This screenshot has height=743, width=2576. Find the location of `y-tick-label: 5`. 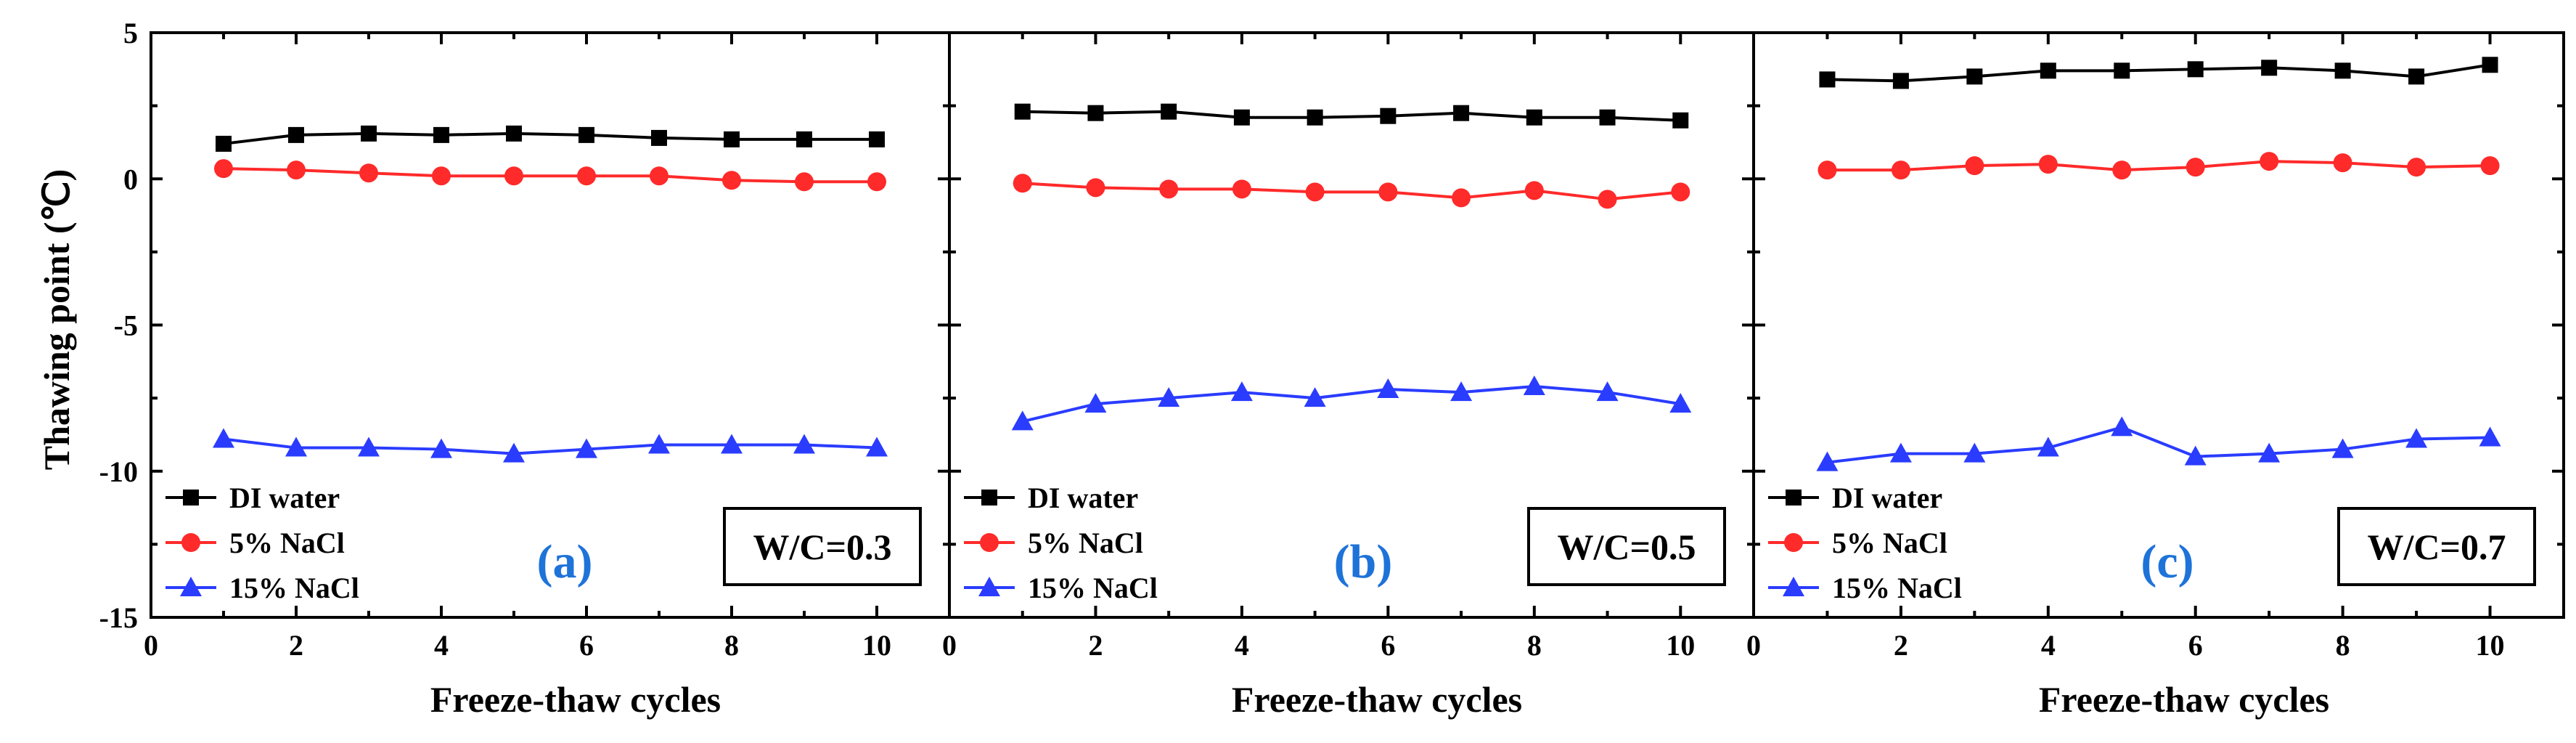

y-tick-label: 5 is located at coordinates (131, 33).